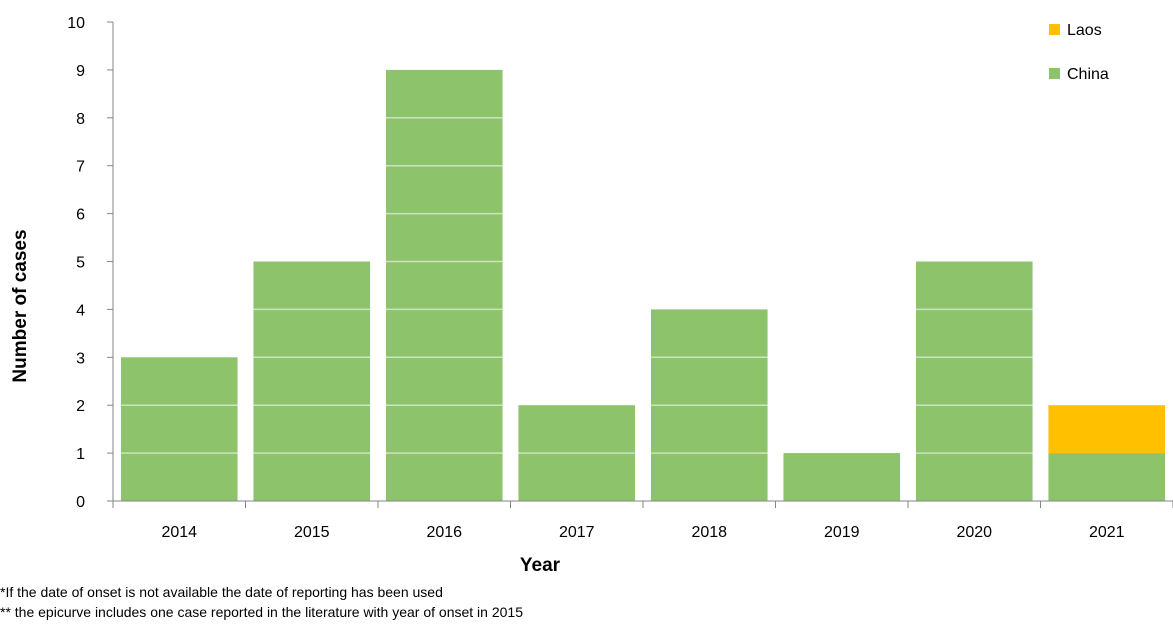 Image resolution: width=1173 pixels, height=626 pixels. Describe the element at coordinates (80, 215) in the screenshot. I see `y-tick-label: 6` at that location.